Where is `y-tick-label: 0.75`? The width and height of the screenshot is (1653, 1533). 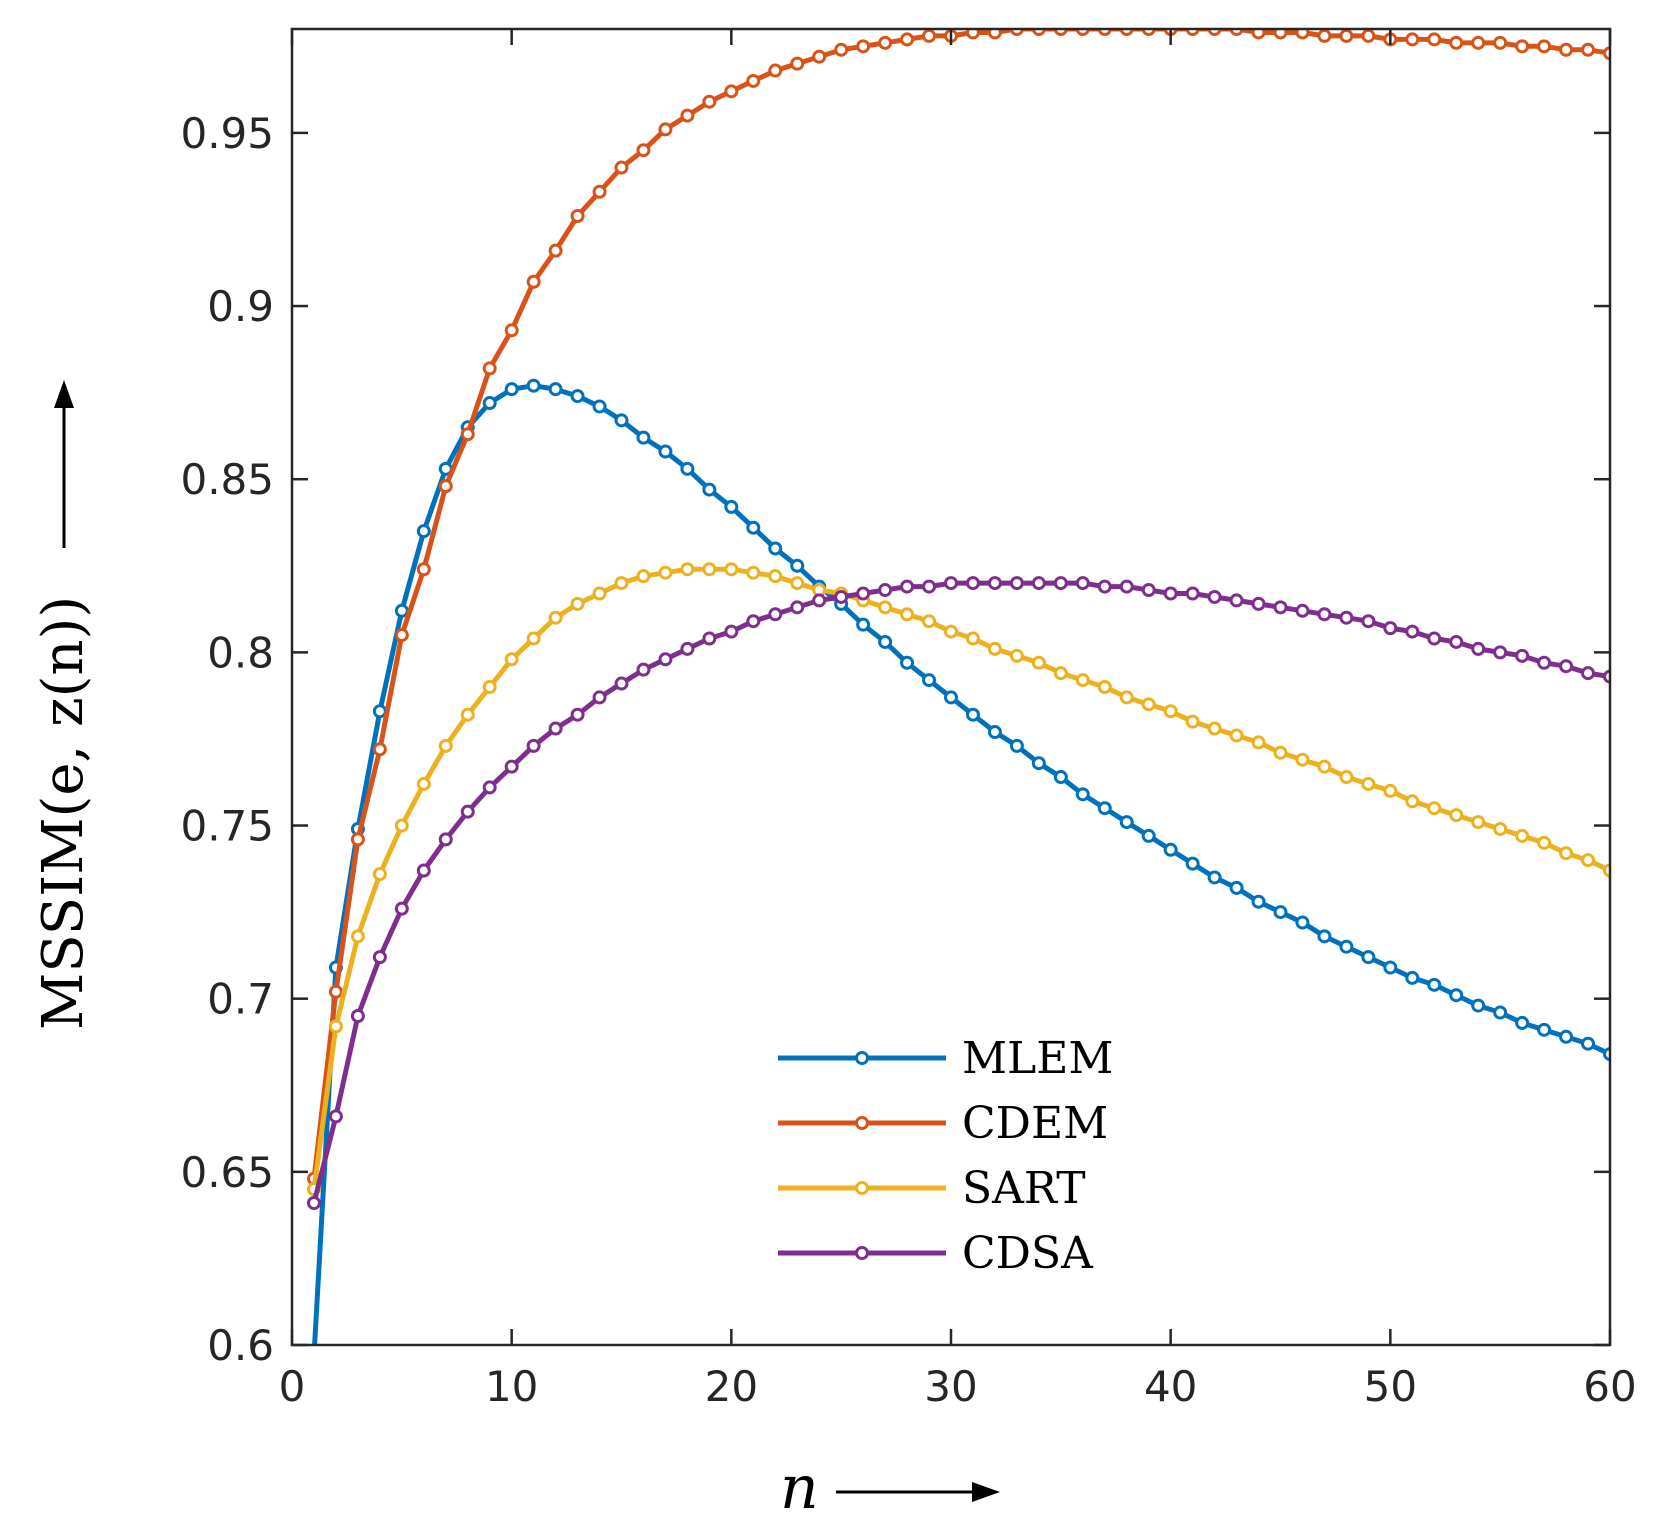 y-tick-label: 0.75 is located at coordinates (227, 826).